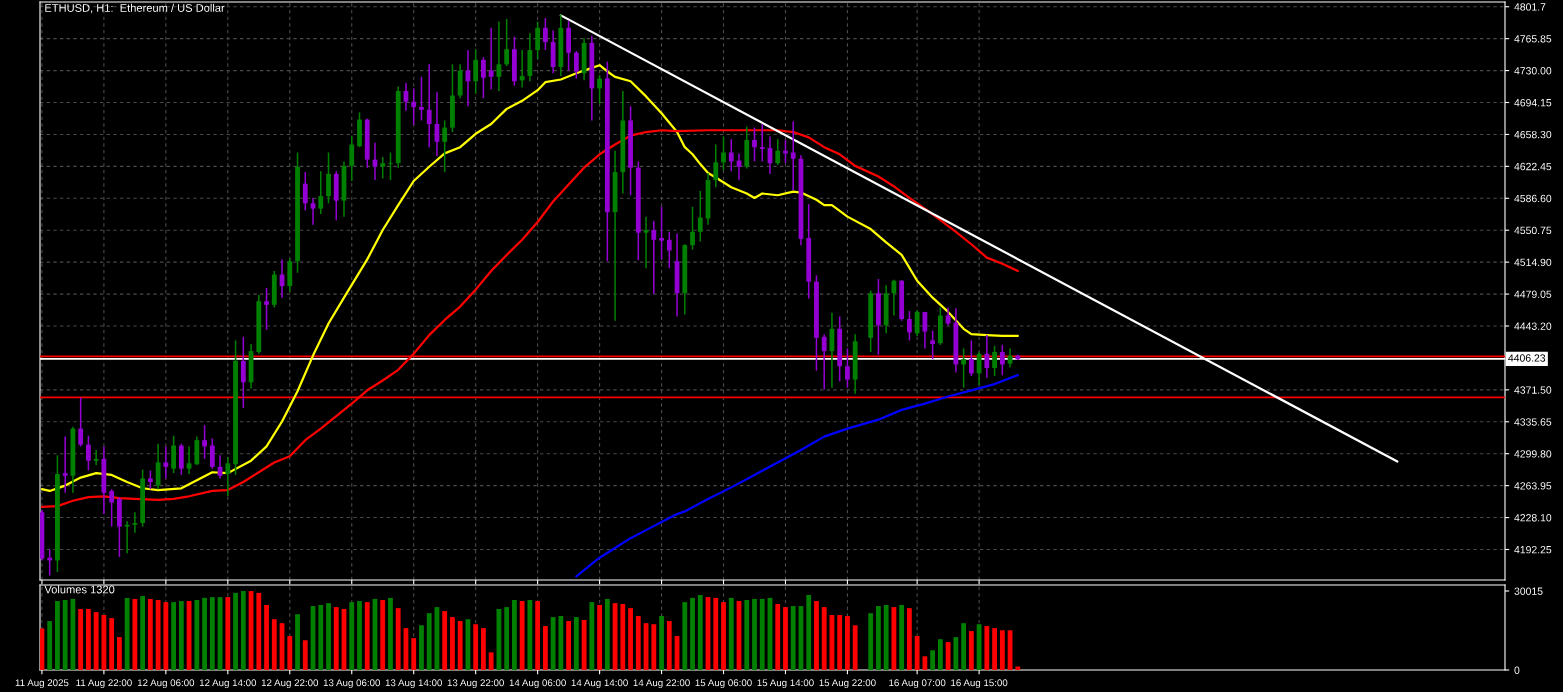 The image size is (1563, 692). Describe the element at coordinates (1533, 486) in the screenshot. I see `y-tick-label: 4263.95` at that location.